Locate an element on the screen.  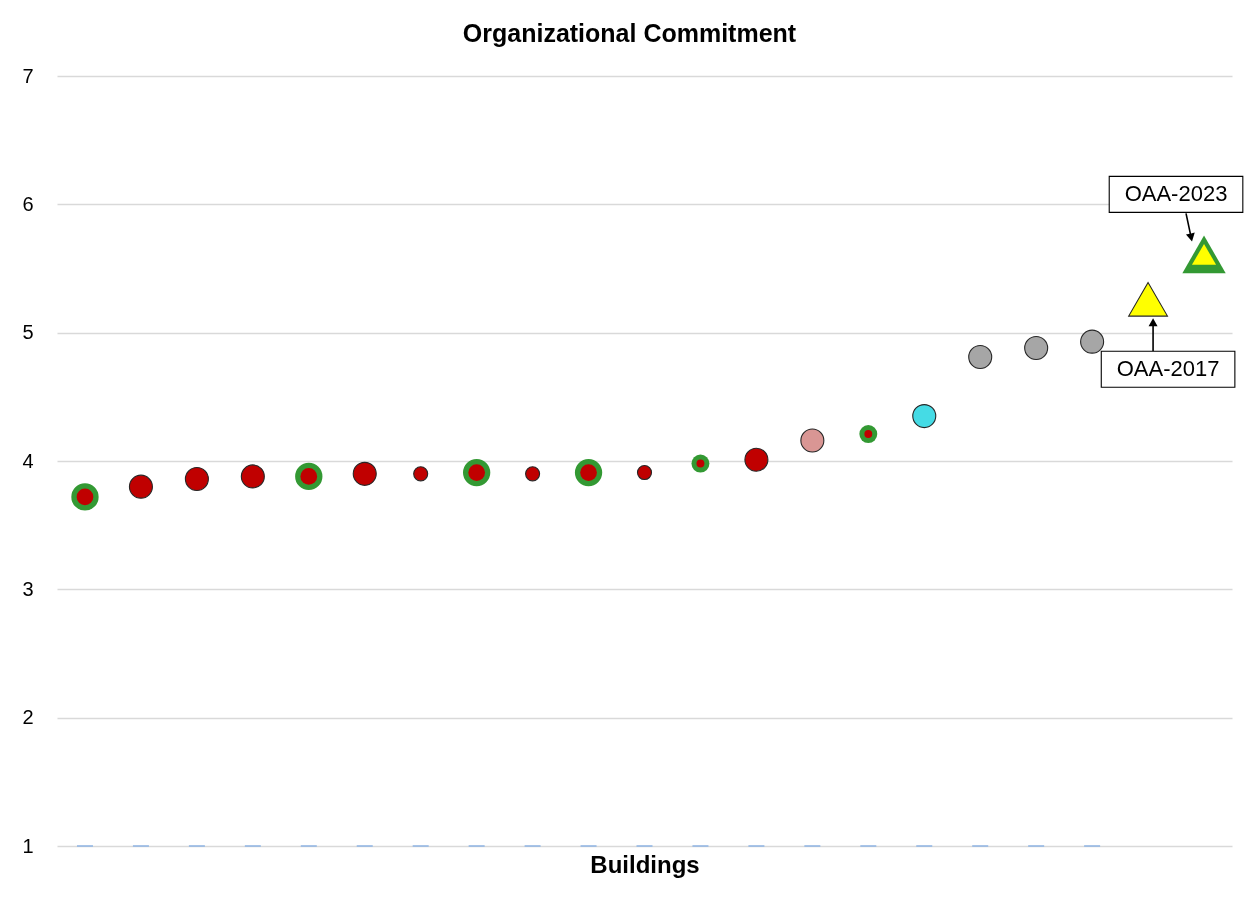
y-tick-label: 1 is located at coordinates (28, 845).